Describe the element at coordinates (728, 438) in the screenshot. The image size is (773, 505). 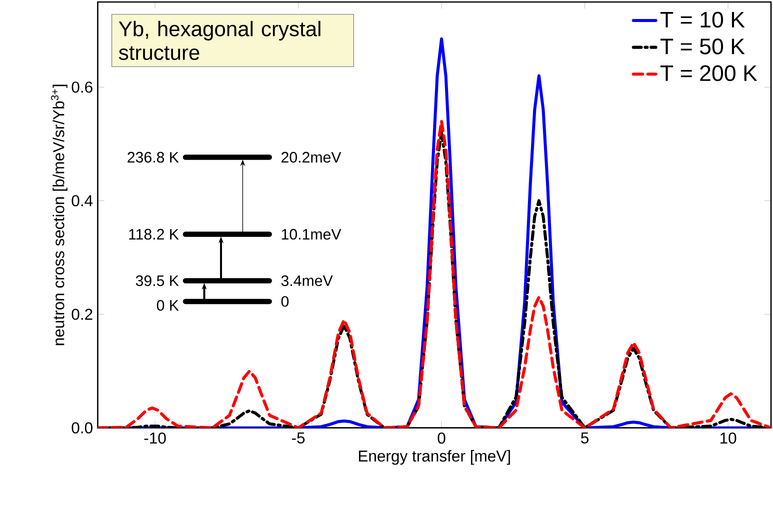
I see `x-tick-label: 10` at that location.